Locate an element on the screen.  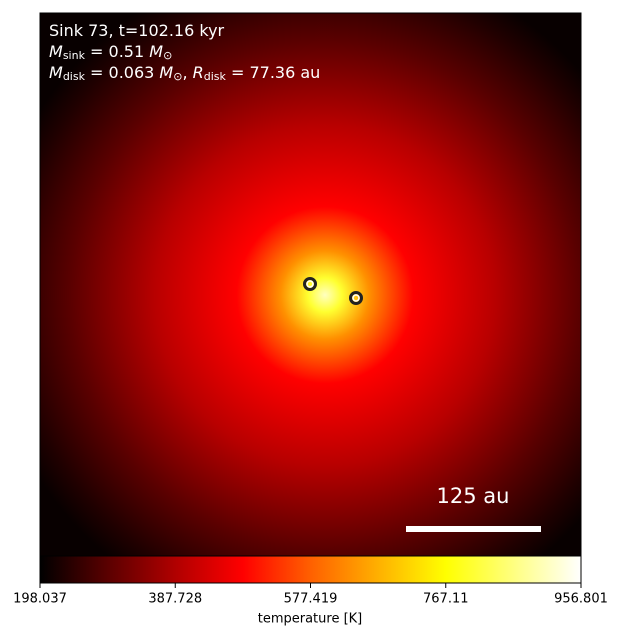
colorbar-tick-label: 387.728 is located at coordinates (175, 599).